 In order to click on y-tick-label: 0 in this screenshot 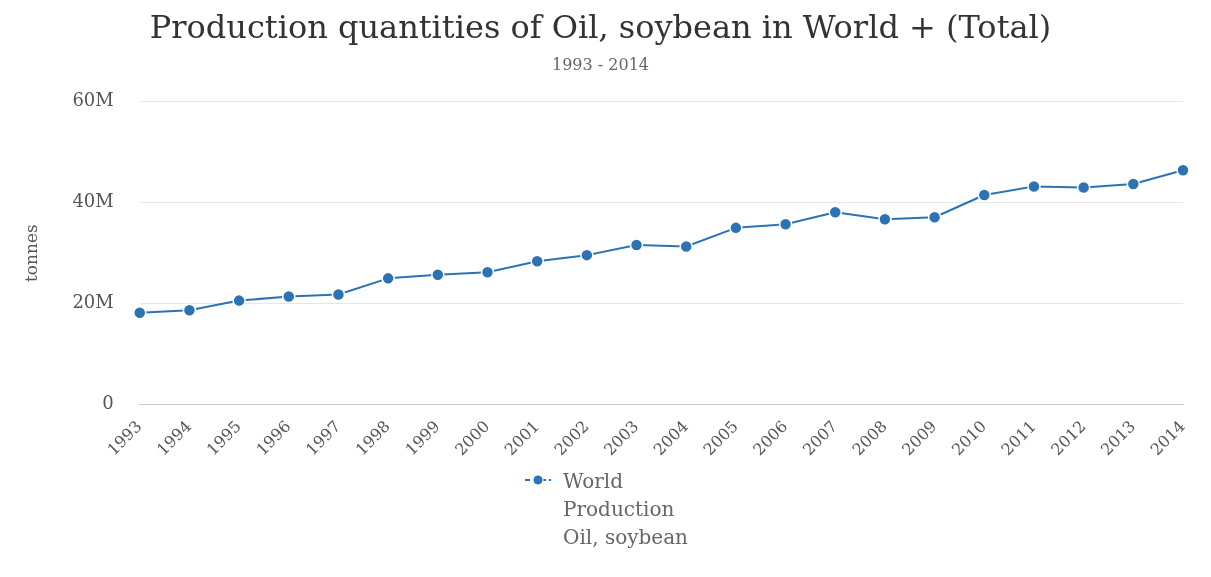, I will do `click(108, 403)`.